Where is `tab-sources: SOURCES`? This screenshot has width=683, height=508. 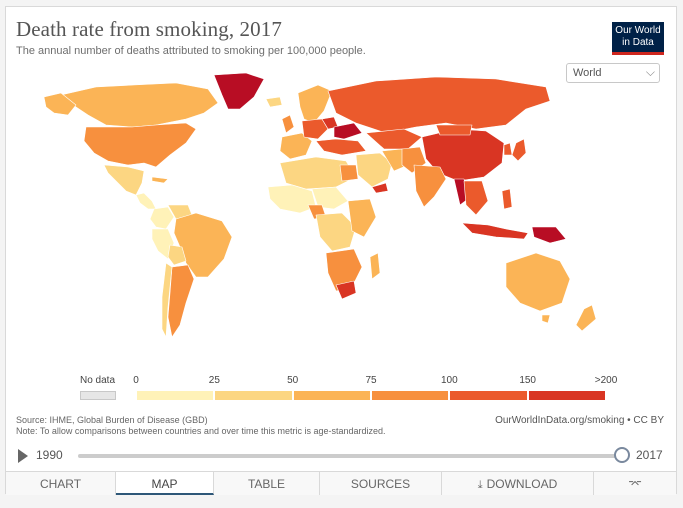 tab-sources: SOURCES is located at coordinates (381, 483).